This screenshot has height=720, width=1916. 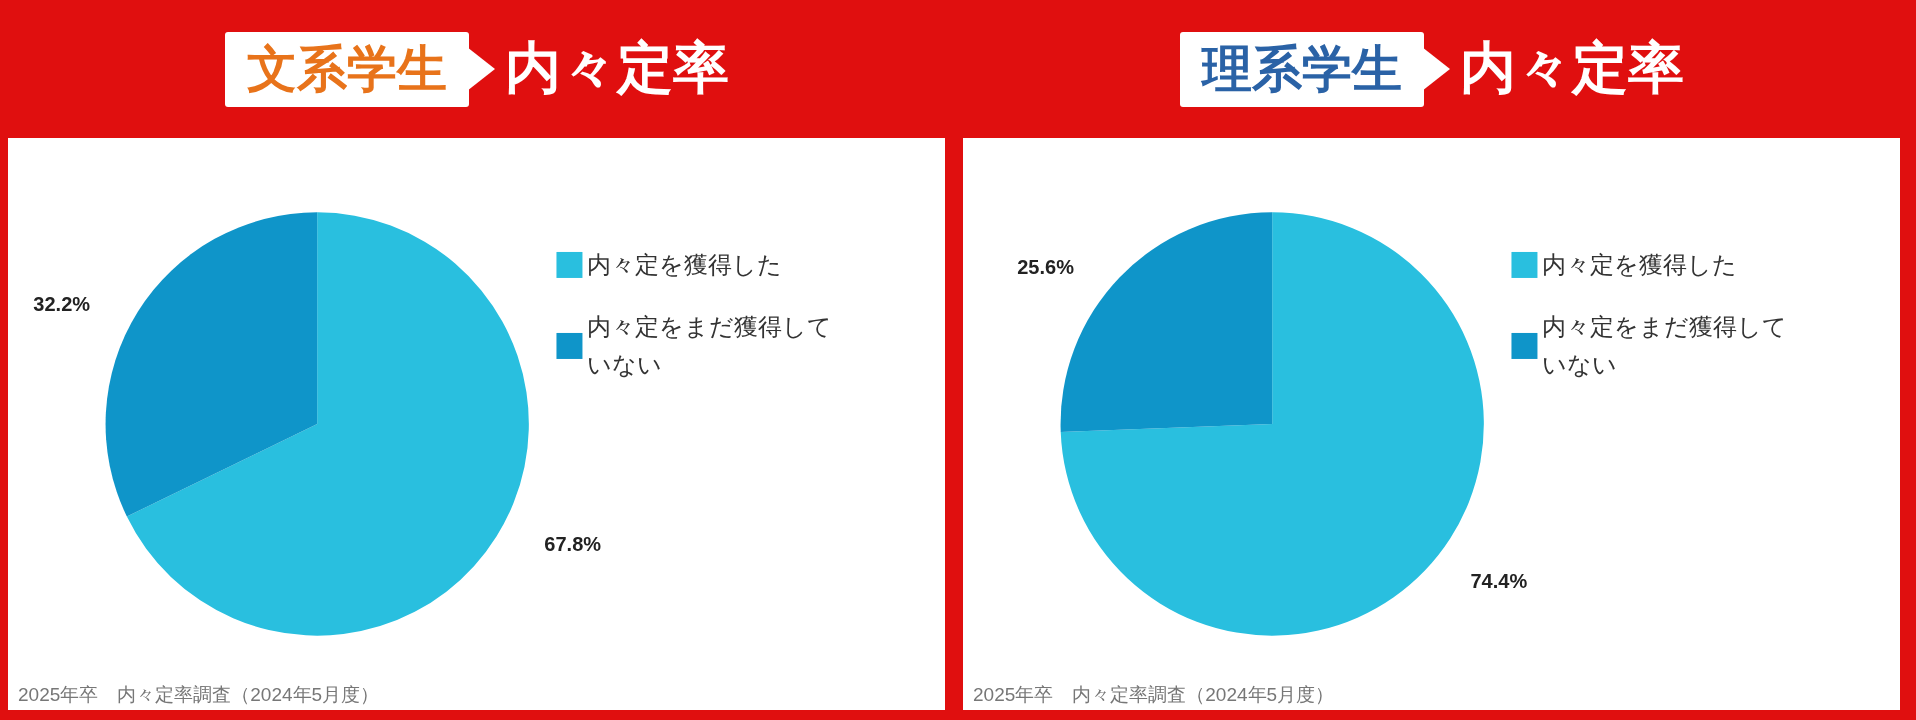 What do you see at coordinates (1046, 266) in the screenshot?
I see `data-label: 25.6%` at bounding box center [1046, 266].